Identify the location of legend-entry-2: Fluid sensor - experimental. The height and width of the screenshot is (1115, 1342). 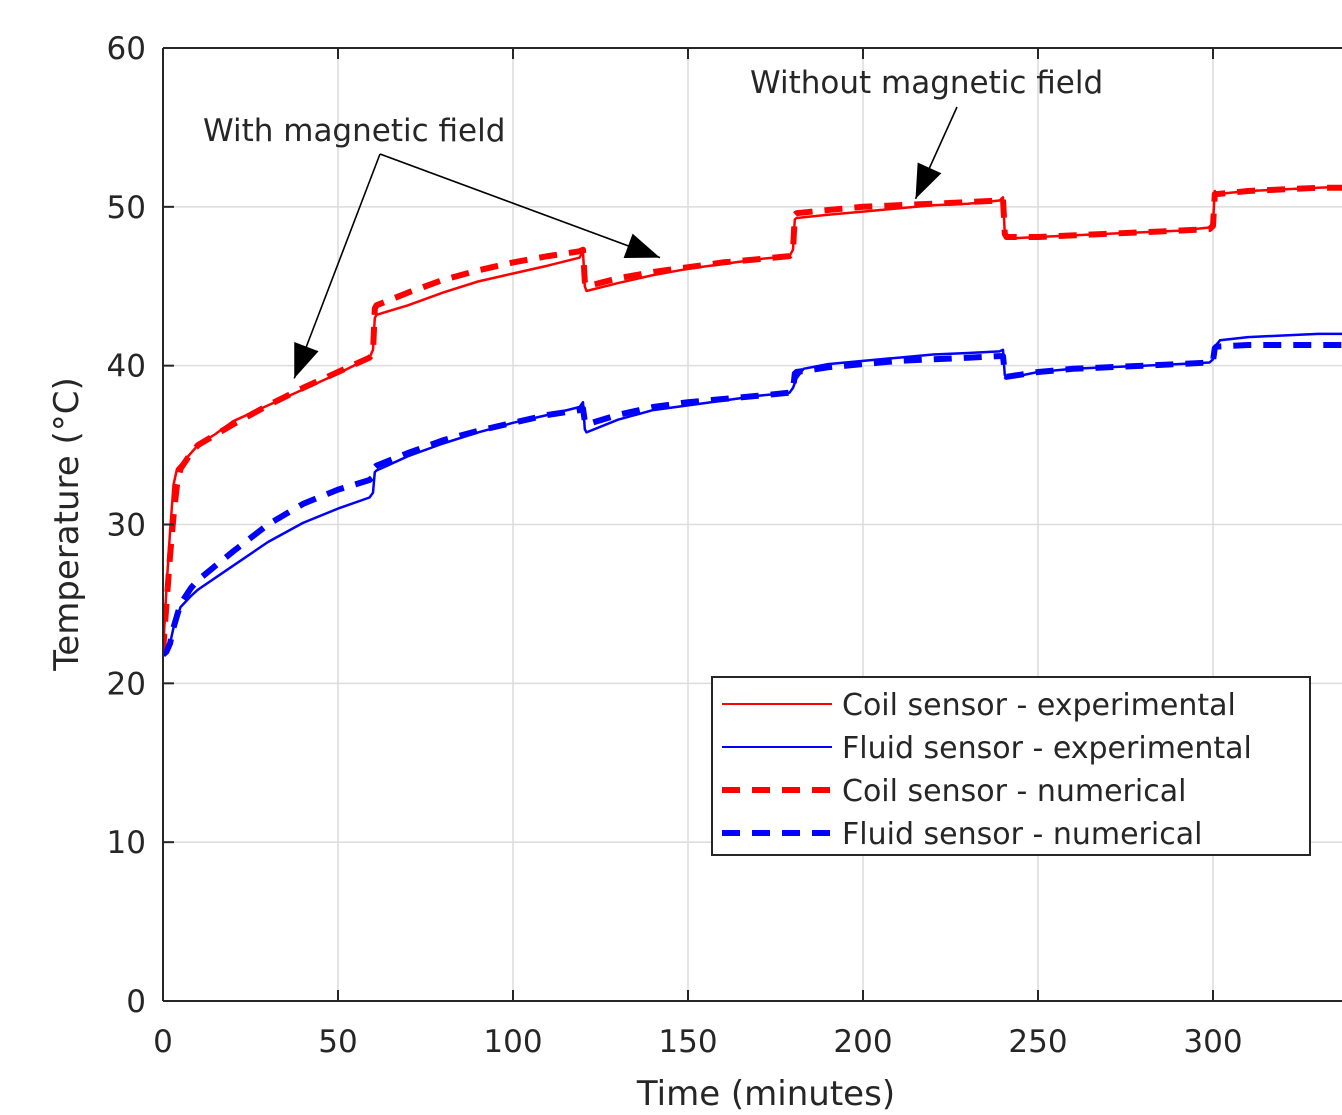
(987, 748).